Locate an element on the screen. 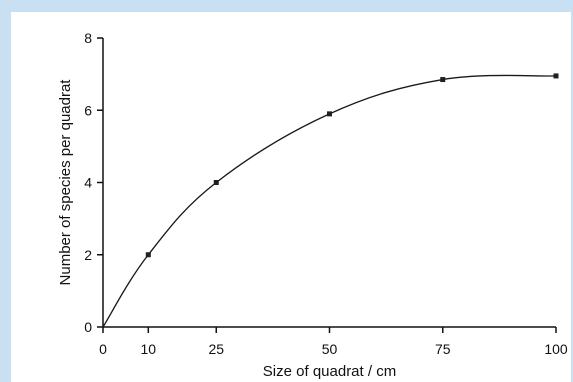 The image size is (573, 382). y-axis-label: Number of species per quadrat is located at coordinates (65, 182).